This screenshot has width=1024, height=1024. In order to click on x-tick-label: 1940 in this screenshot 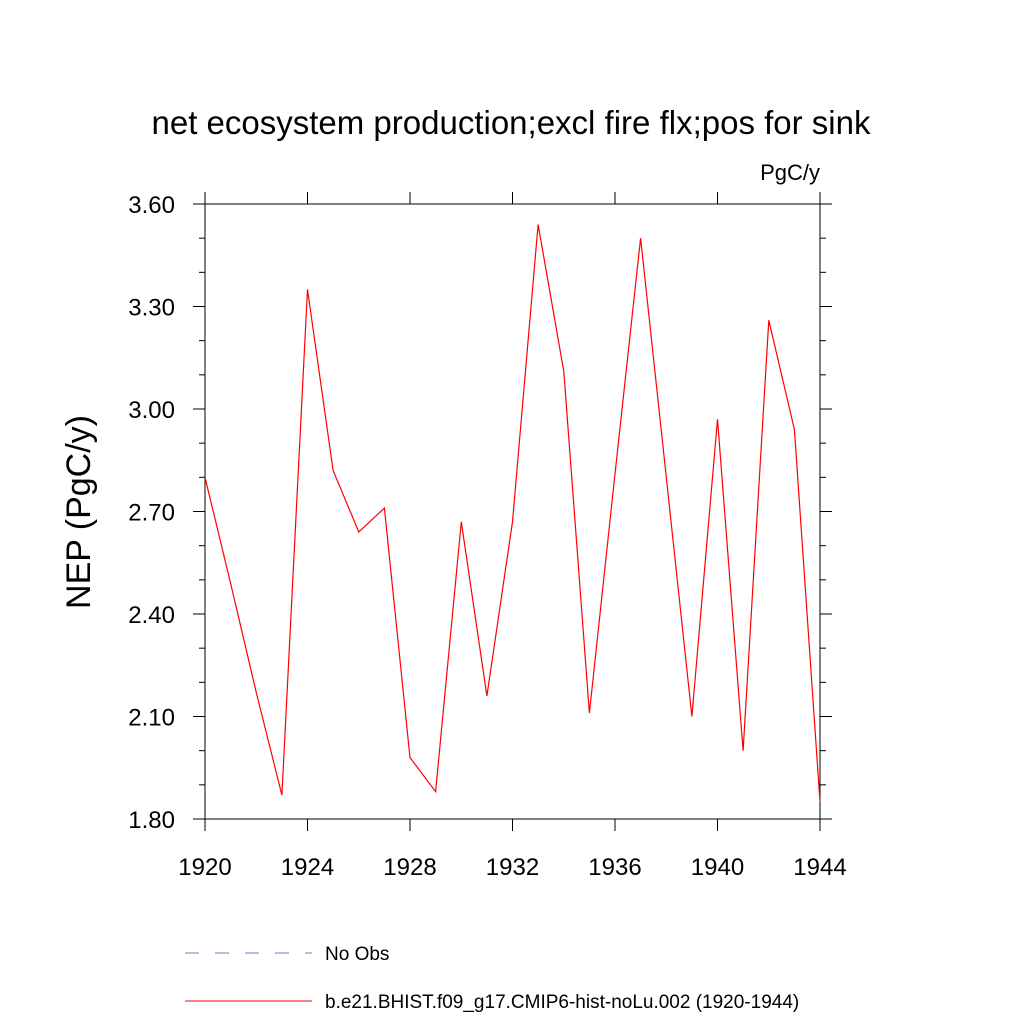, I will do `click(717, 867)`.